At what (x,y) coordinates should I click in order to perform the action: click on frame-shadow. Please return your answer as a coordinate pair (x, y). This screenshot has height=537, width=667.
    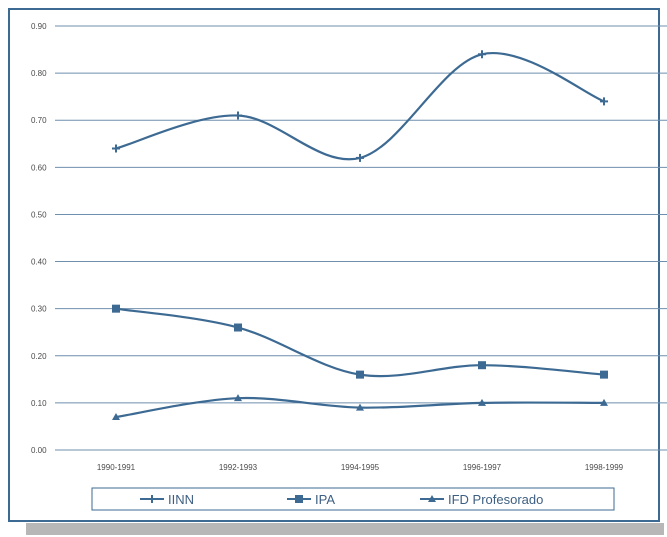
    Looking at the image, I should click on (345, 529).